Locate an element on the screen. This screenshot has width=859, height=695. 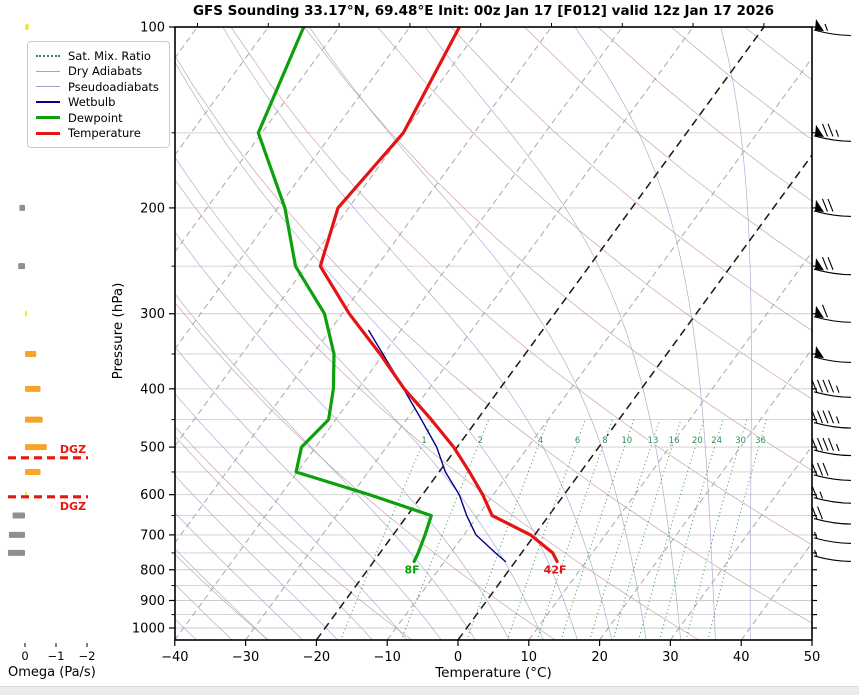
pseudoadiabat-line-icon is located at coordinates (48, 87).